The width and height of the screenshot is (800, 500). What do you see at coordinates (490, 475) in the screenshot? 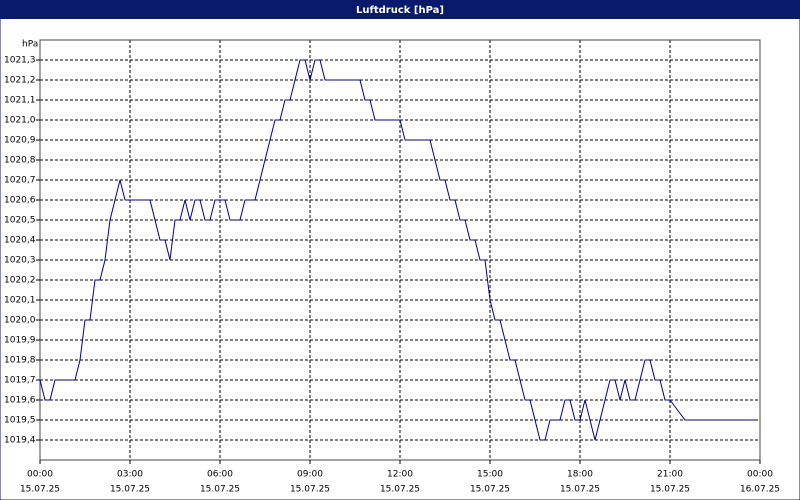
I see `x-tick-label: 15:00` at bounding box center [490, 475].